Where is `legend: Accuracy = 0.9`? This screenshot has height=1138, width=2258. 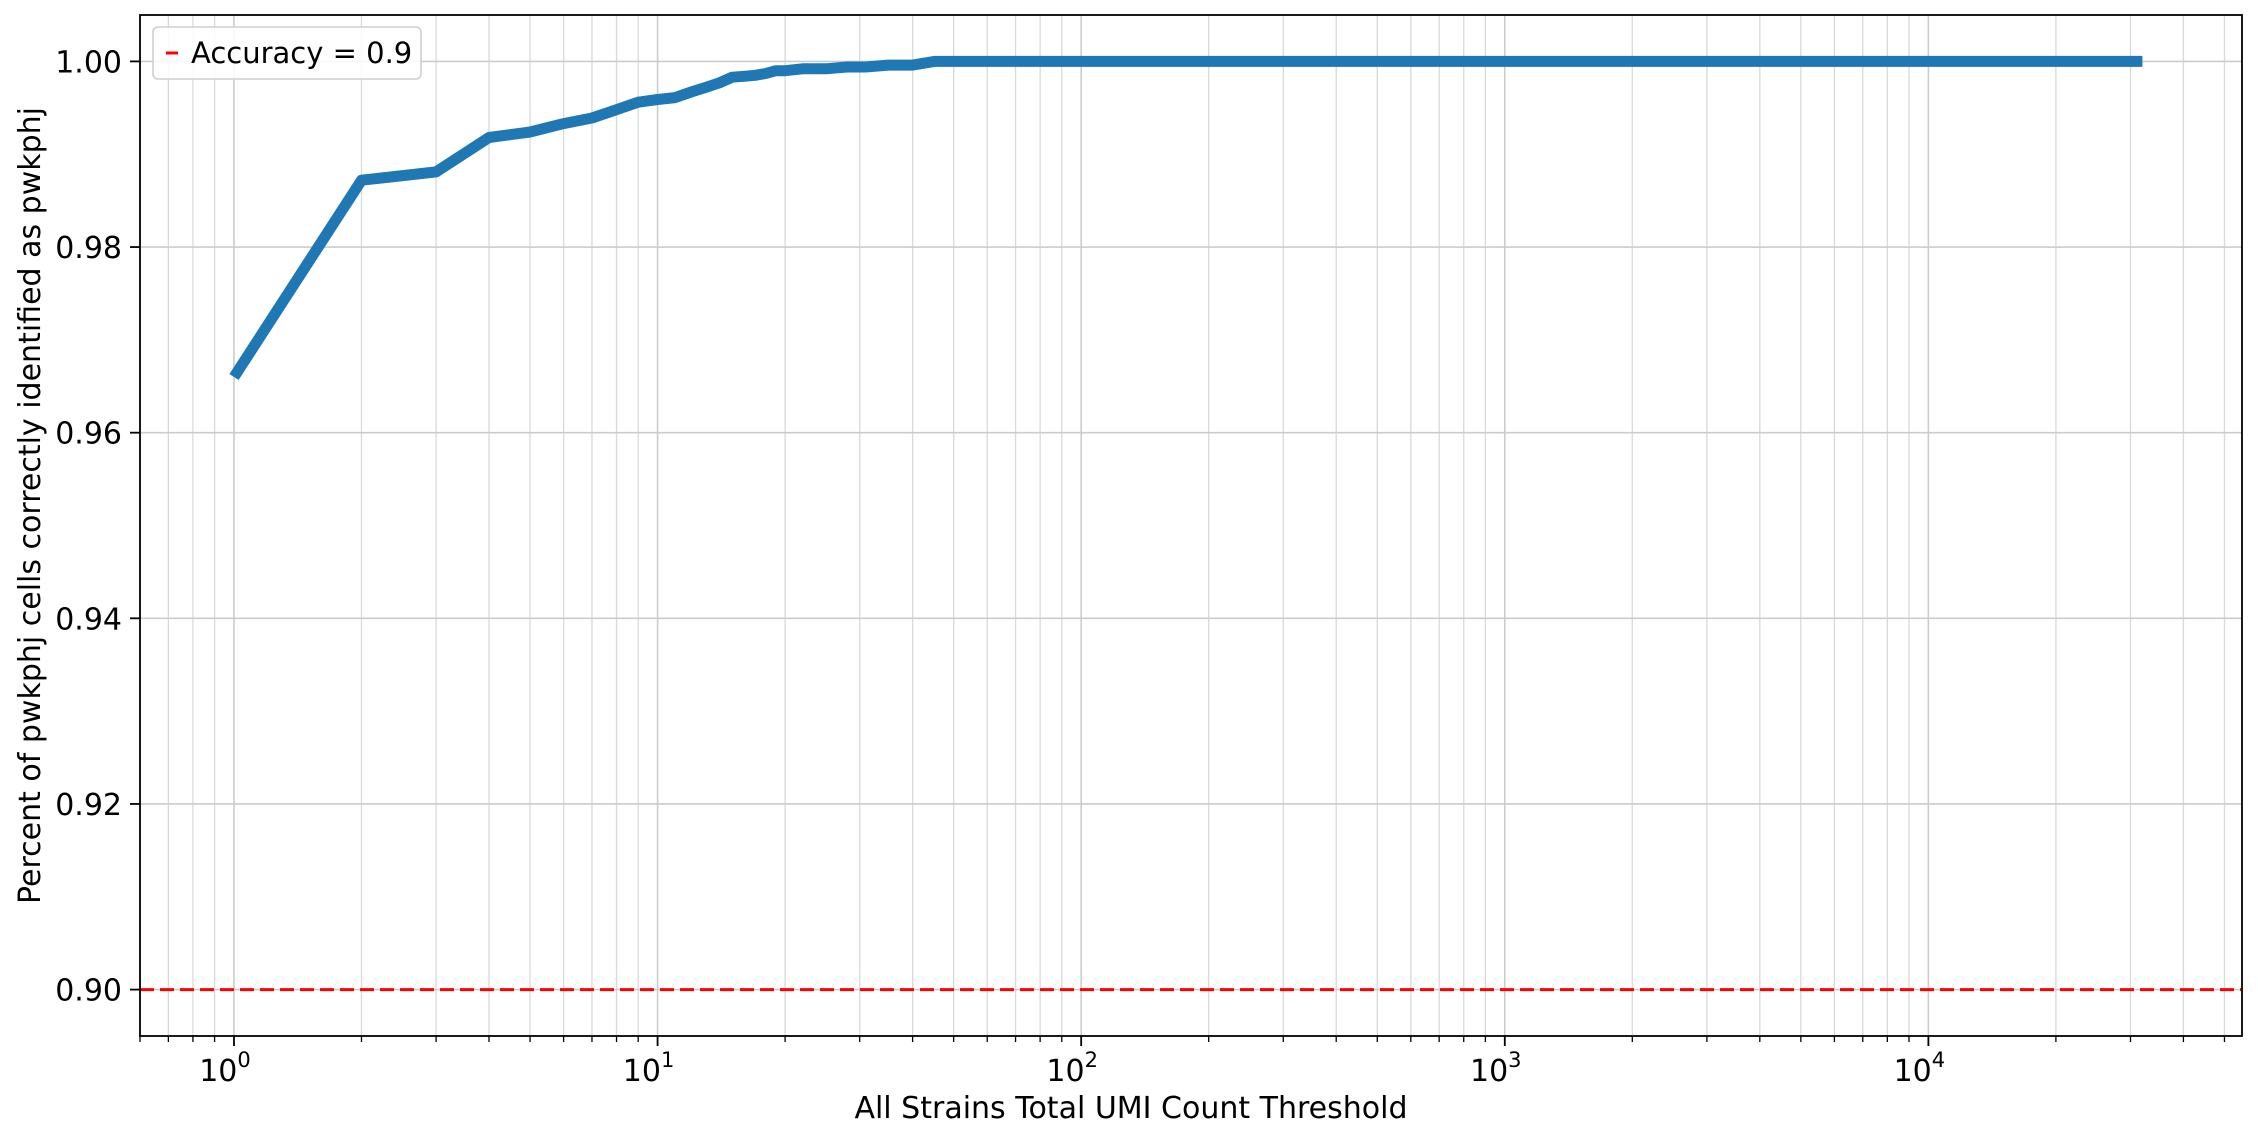 legend: Accuracy = 0.9 is located at coordinates (287, 53).